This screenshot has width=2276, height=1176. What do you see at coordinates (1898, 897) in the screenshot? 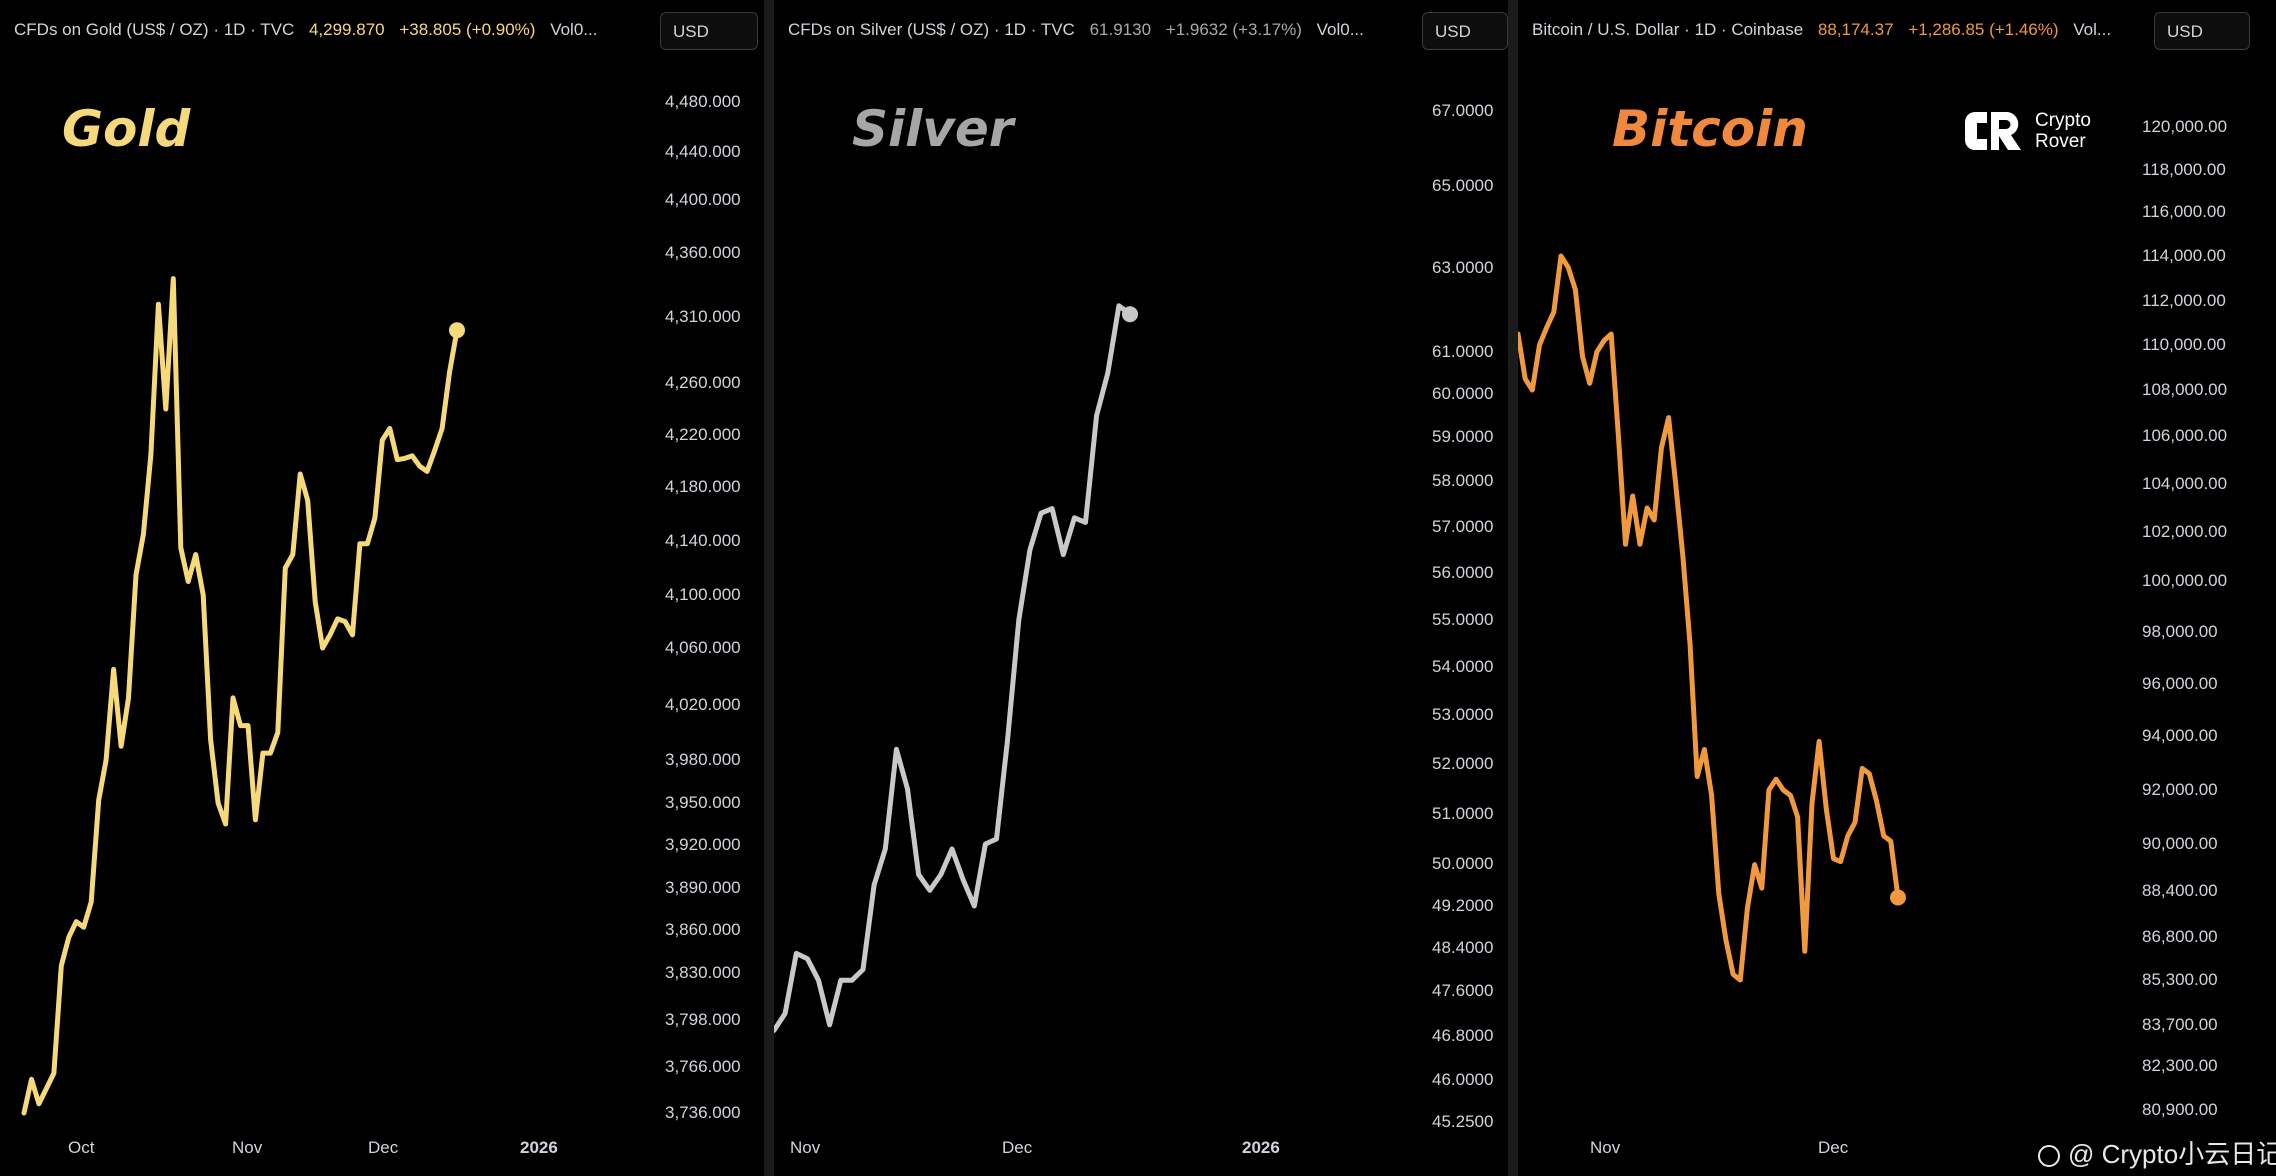
I see `bitcoin-last-price-dot` at bounding box center [1898, 897].